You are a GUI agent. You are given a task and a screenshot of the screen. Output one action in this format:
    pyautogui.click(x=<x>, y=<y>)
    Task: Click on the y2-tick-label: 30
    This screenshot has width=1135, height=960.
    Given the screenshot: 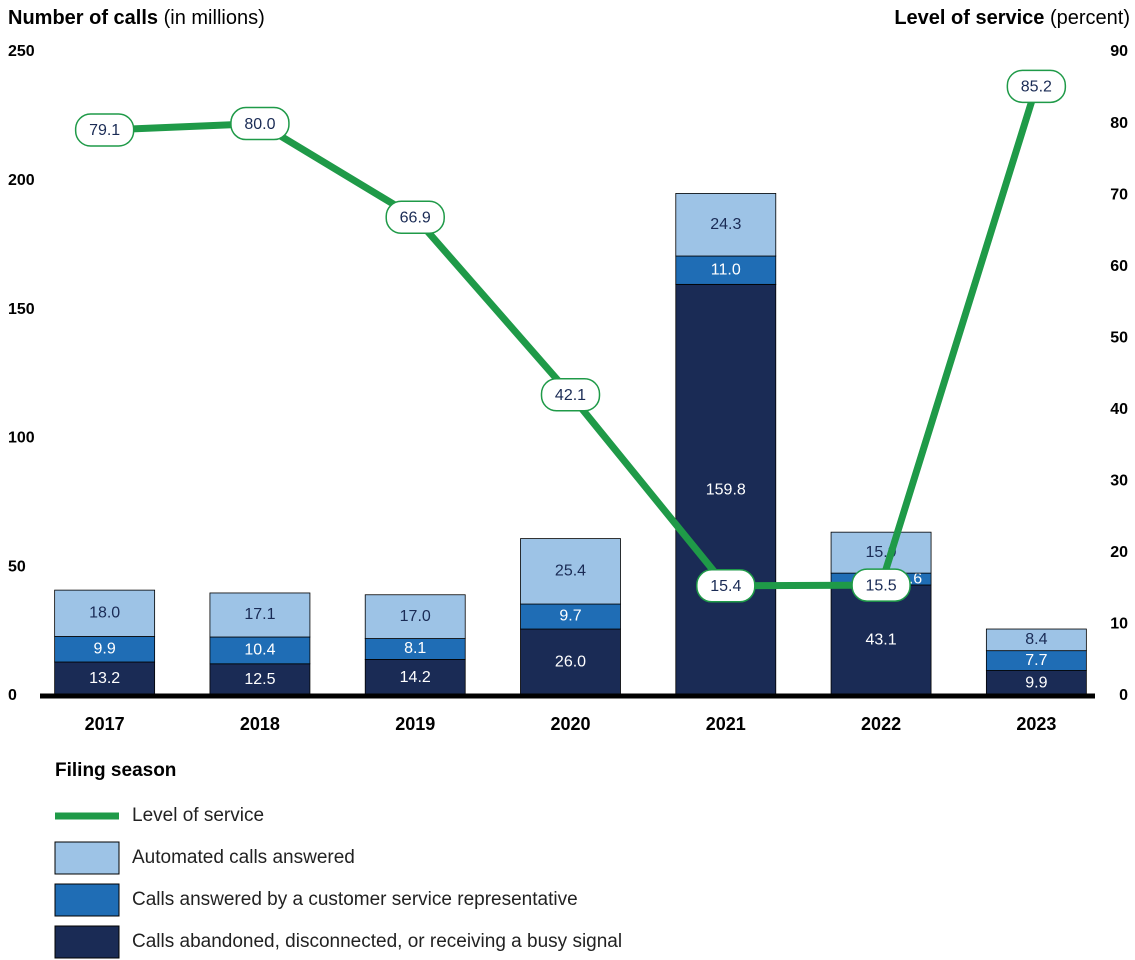 What is the action you would take?
    pyautogui.click(x=1119, y=481)
    